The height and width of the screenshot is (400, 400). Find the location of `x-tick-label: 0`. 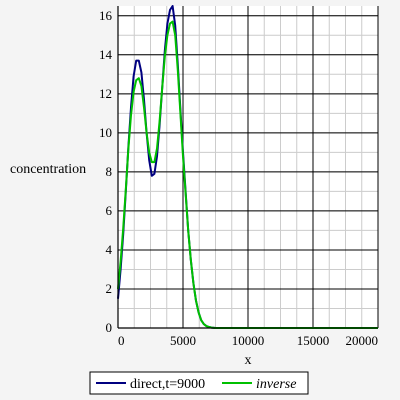

x-tick-label: 0 is located at coordinates (121, 340).